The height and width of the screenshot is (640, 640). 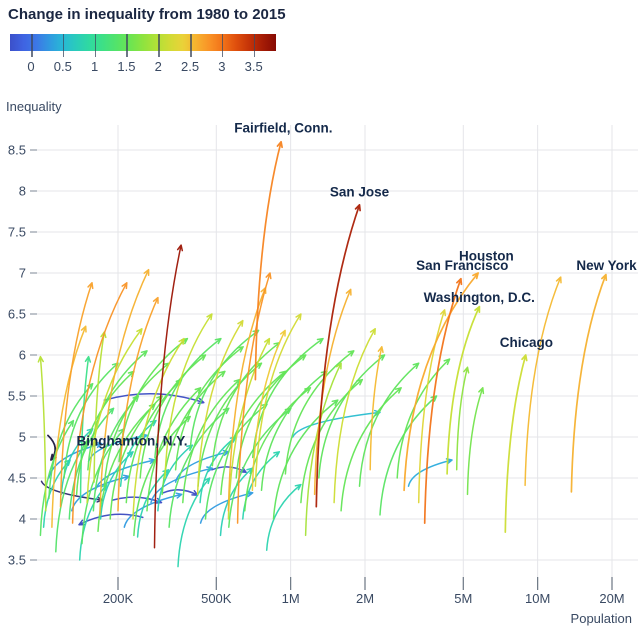 I want to click on y-tick-label: 4, so click(x=22, y=519).